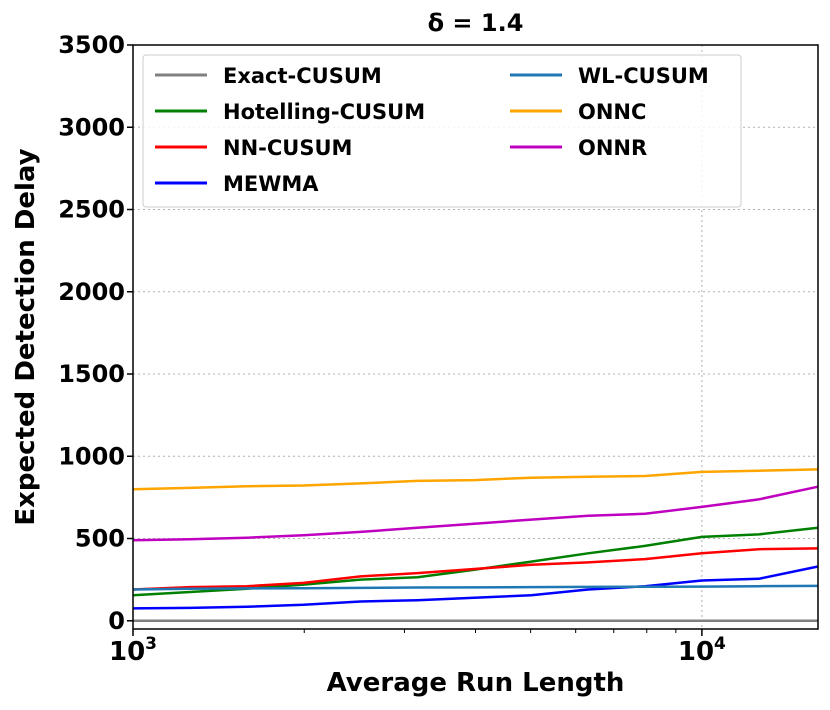  I want to click on legend-label-exact-cusum: Exact-CUSUM, so click(302, 76).